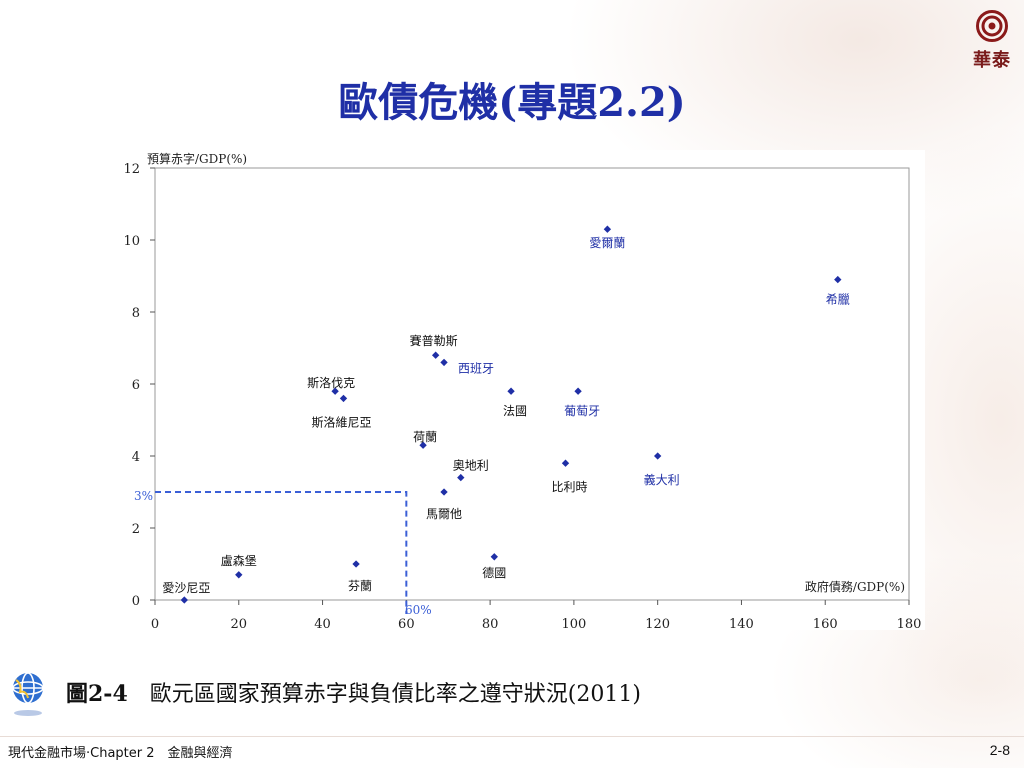 The width and height of the screenshot is (1024, 768). I want to click on footer-course: 現代金融市場‧Chapter 2 金融與經濟, so click(120, 753).